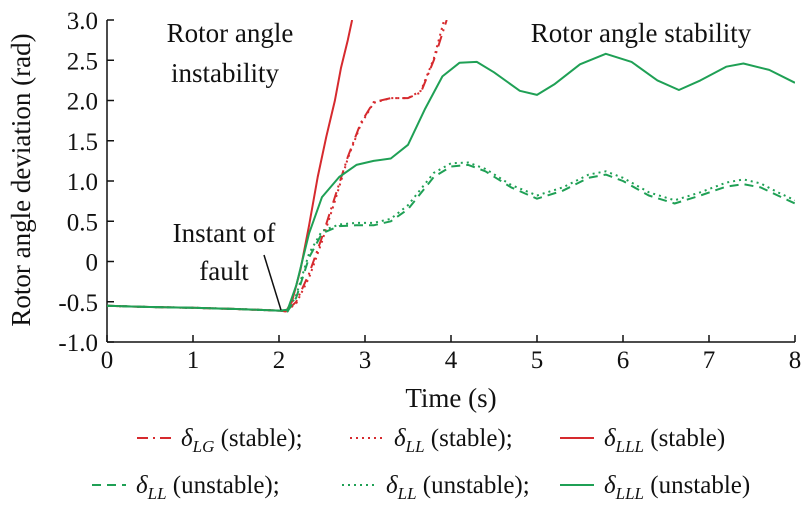 The height and width of the screenshot is (520, 805). What do you see at coordinates (697, 485) in the screenshot?
I see `legend-suffix: (unstable)` at bounding box center [697, 485].